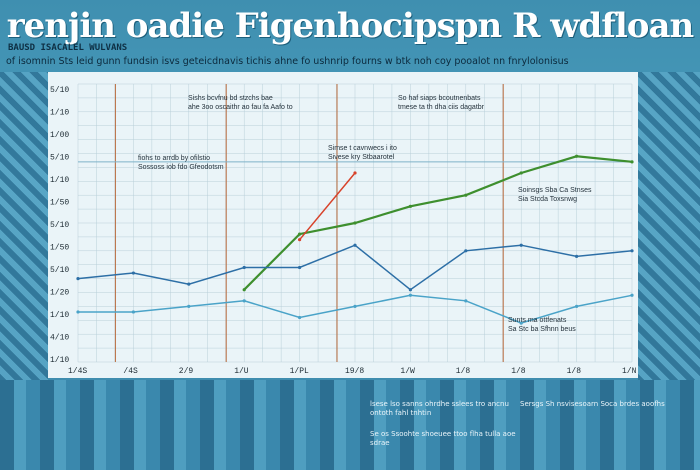 The width and height of the screenshot is (700, 470). What do you see at coordinates (555, 190) in the screenshot?
I see `annotation-line: Soinsgs Sba Ca Stnses` at bounding box center [555, 190].